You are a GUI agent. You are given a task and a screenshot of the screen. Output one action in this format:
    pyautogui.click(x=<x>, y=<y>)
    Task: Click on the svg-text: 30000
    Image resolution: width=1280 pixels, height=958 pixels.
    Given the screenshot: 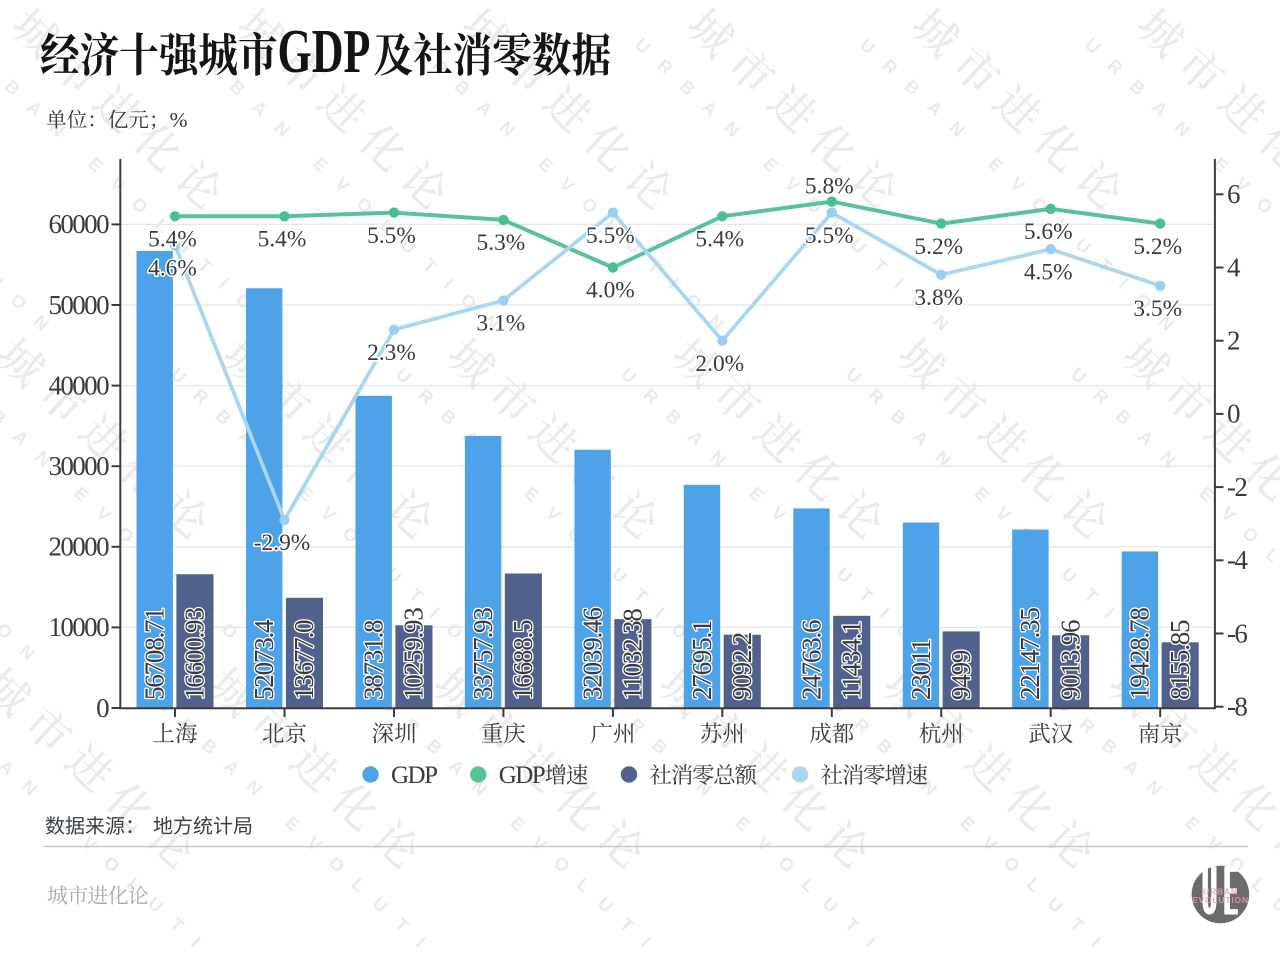 What is the action you would take?
    pyautogui.click(x=78, y=466)
    